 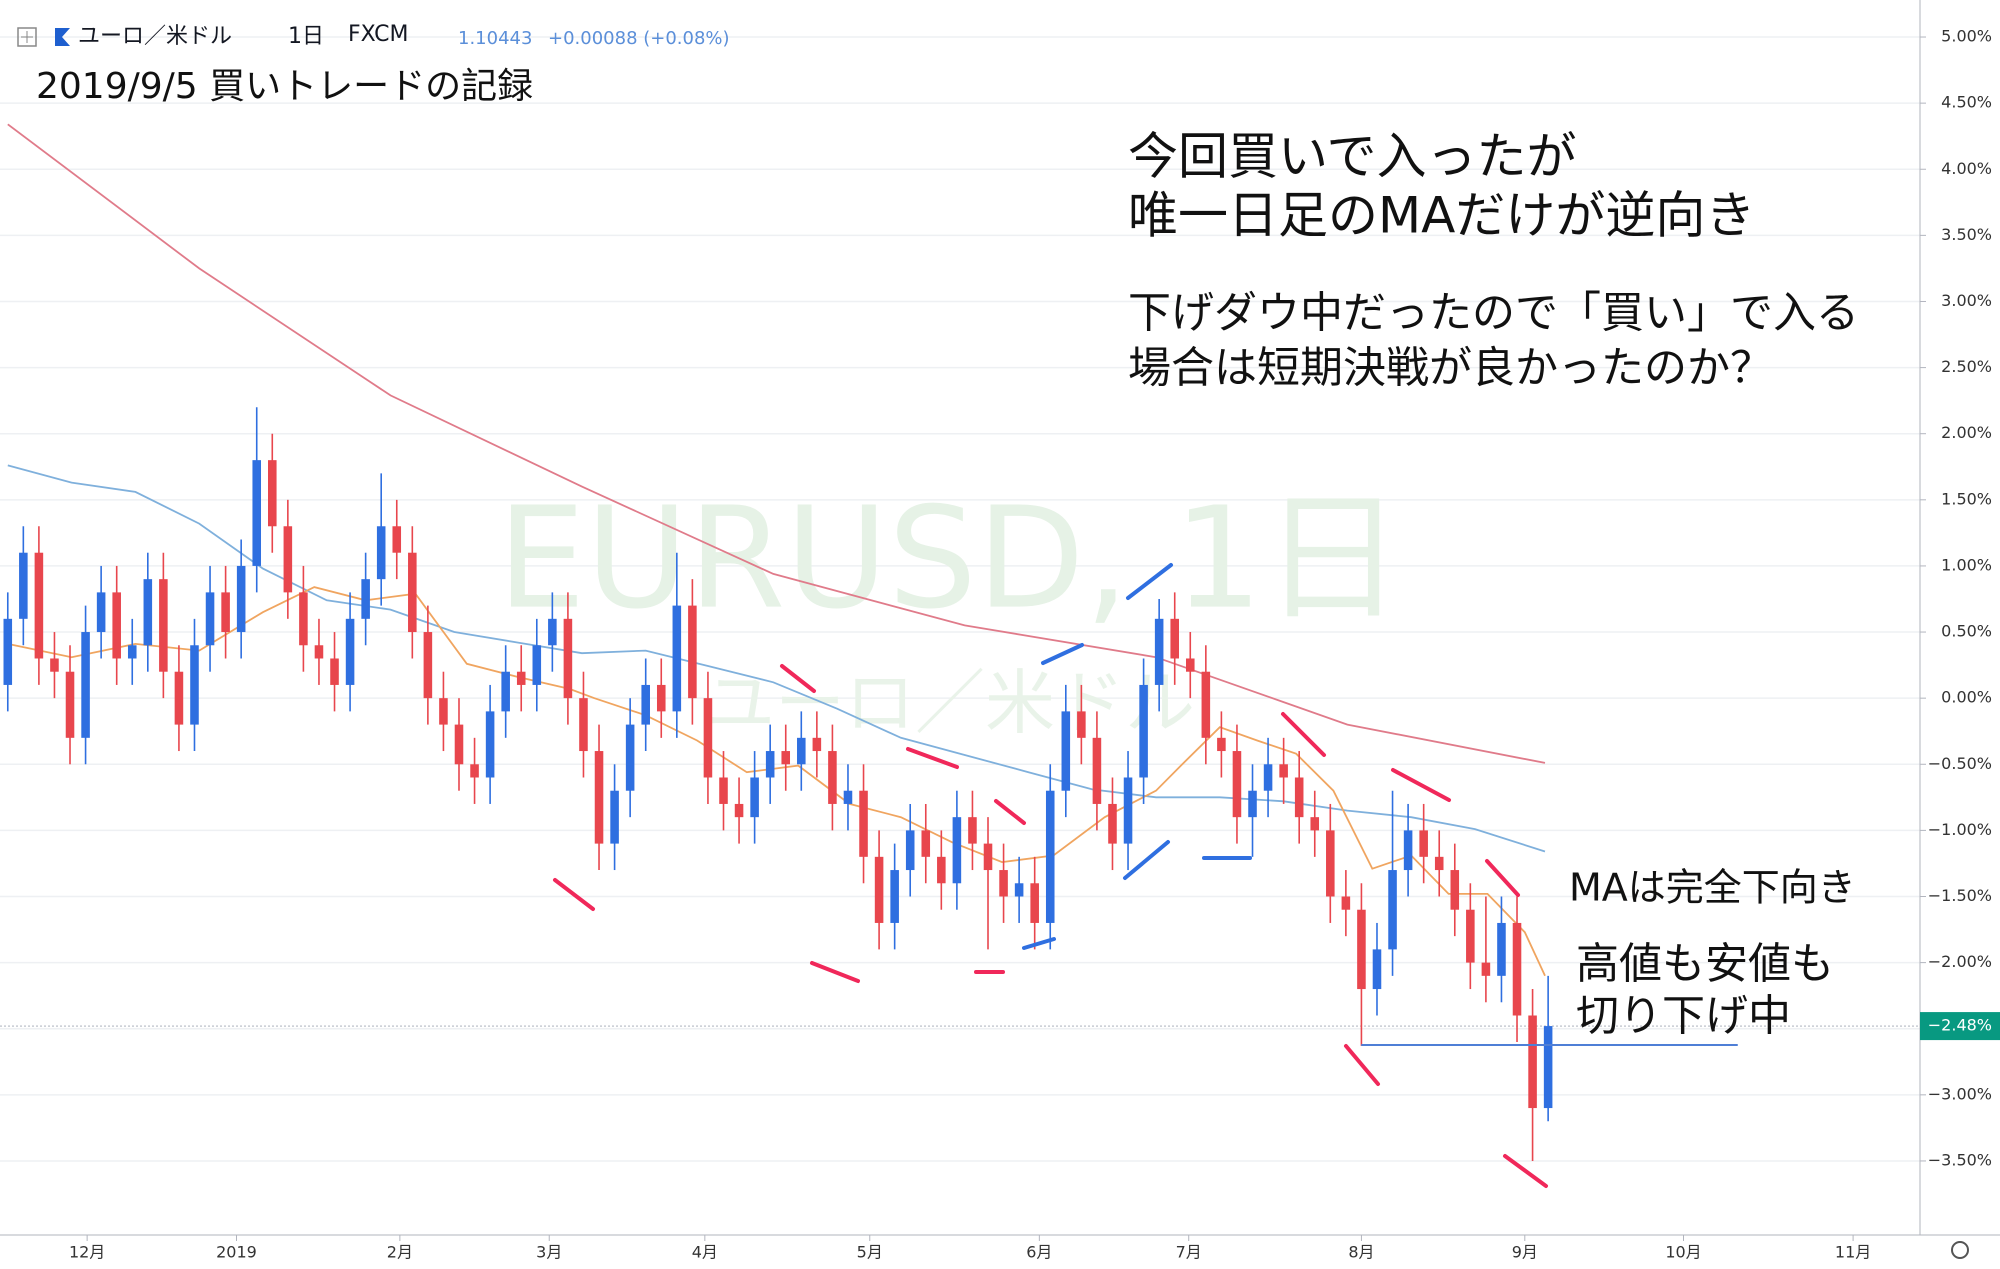 What do you see at coordinates (1450, 369) in the screenshot?
I see `annotation: 場合は短期決戦が良かったのか？` at bounding box center [1450, 369].